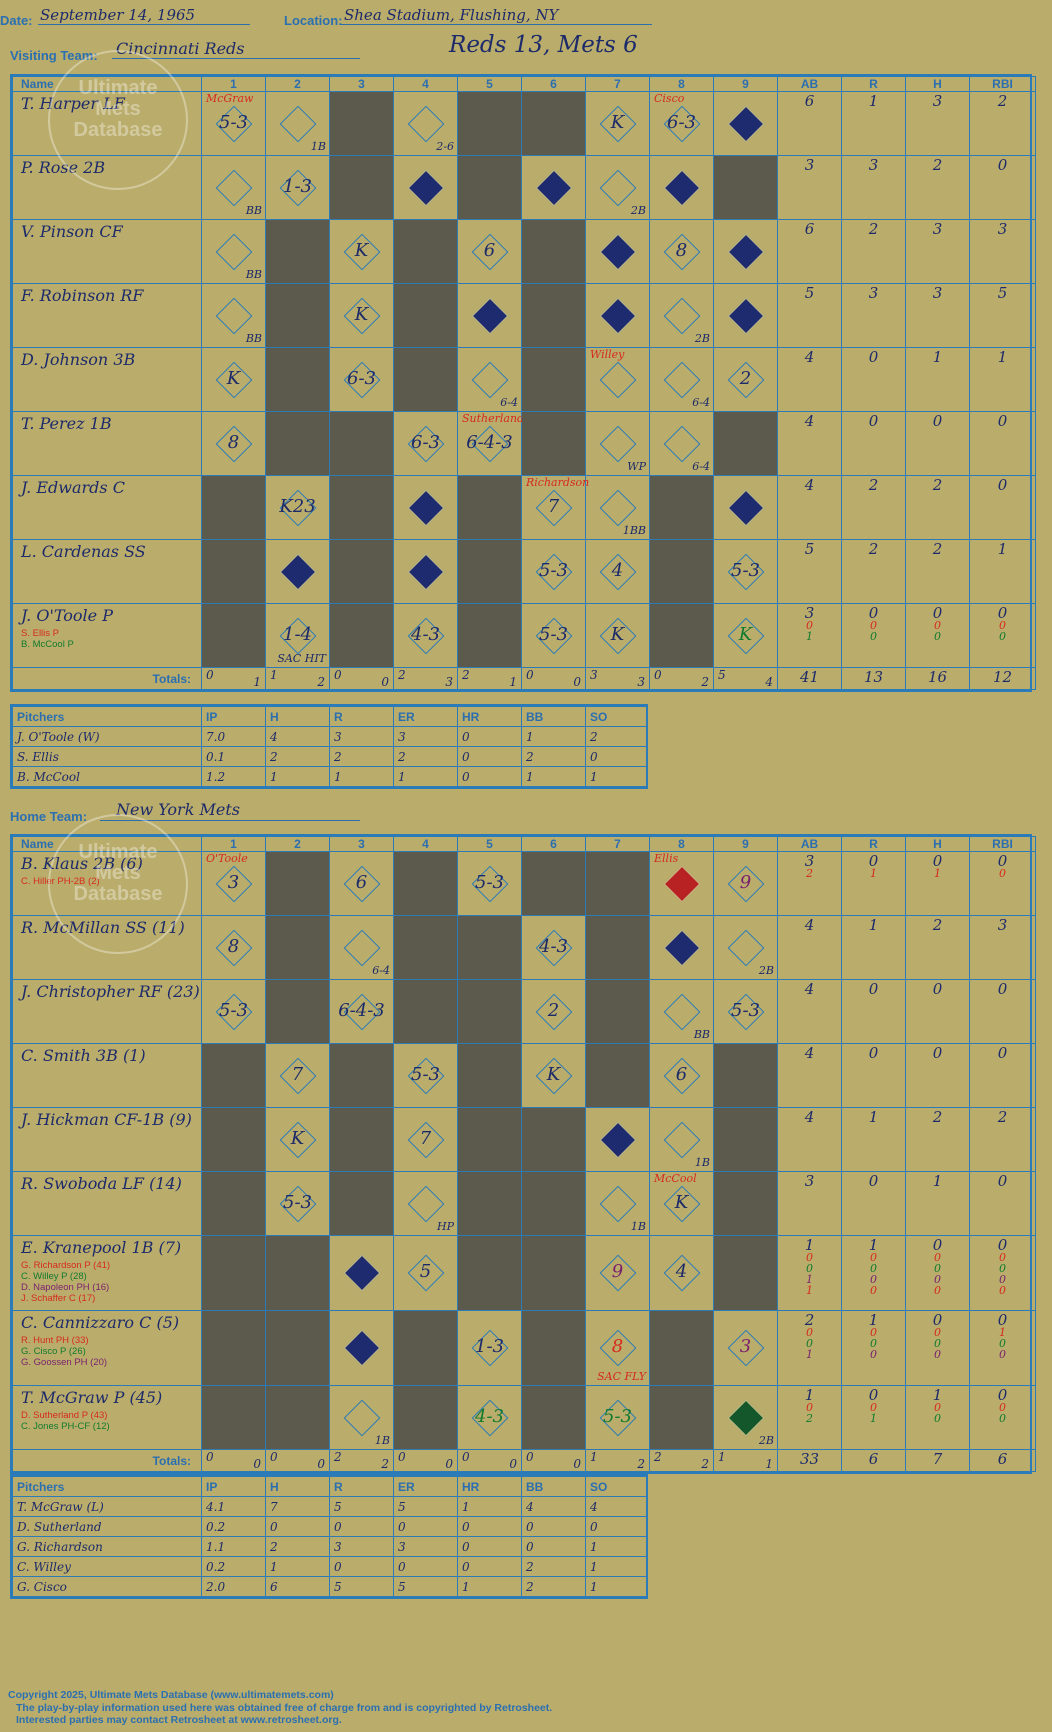 The width and height of the screenshot is (1052, 1732). Describe the element at coordinates (489, 250) in the screenshot. I see `play-result: 6` at that location.